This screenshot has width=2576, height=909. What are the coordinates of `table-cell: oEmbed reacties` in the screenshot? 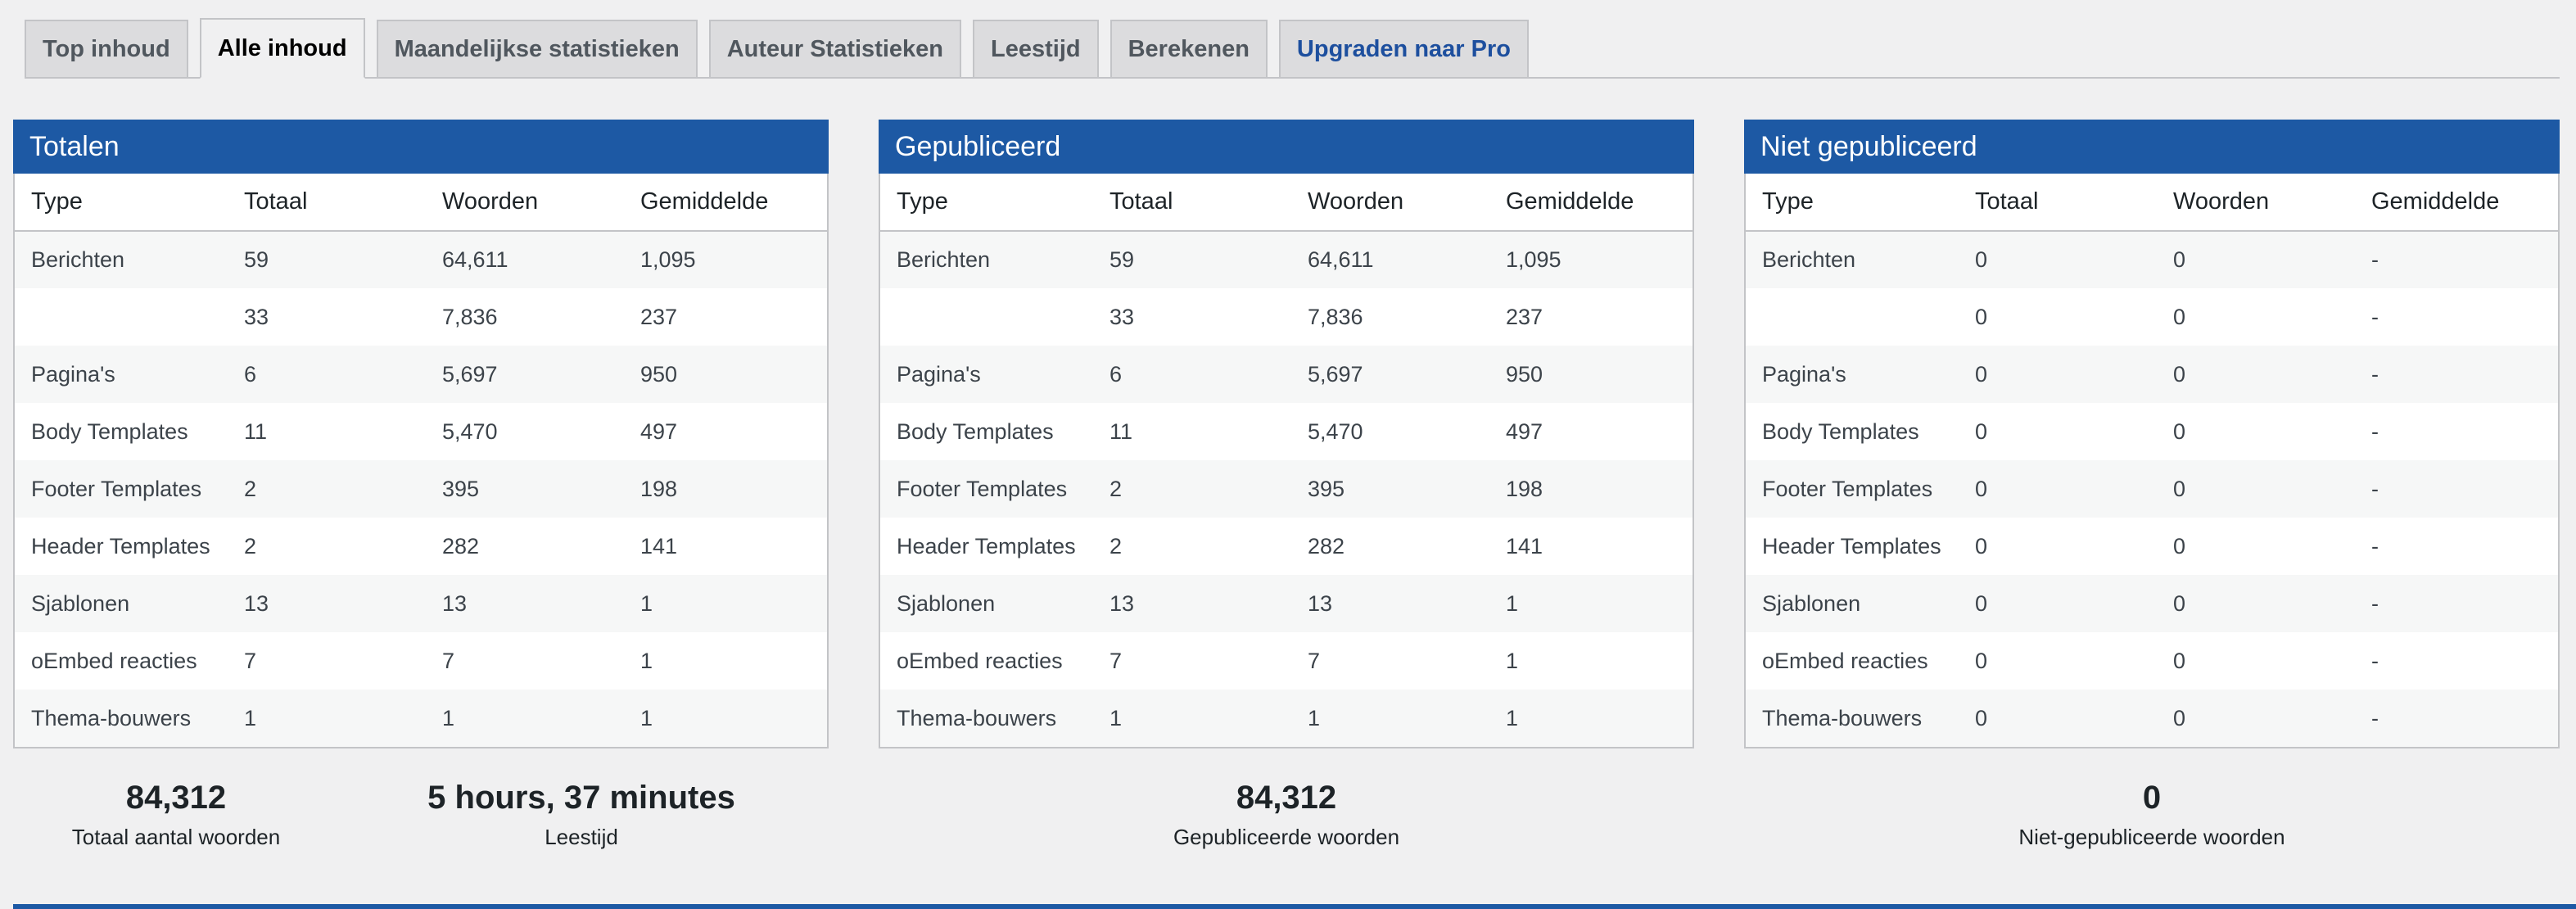 It's located at (1852, 661).